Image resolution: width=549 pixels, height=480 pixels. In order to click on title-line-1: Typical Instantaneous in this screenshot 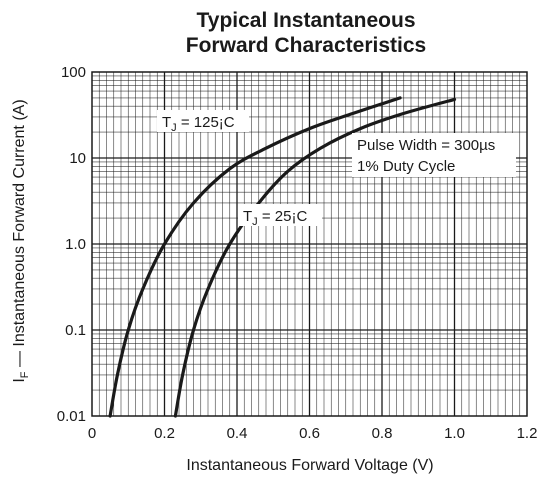, I will do `click(306, 20)`.